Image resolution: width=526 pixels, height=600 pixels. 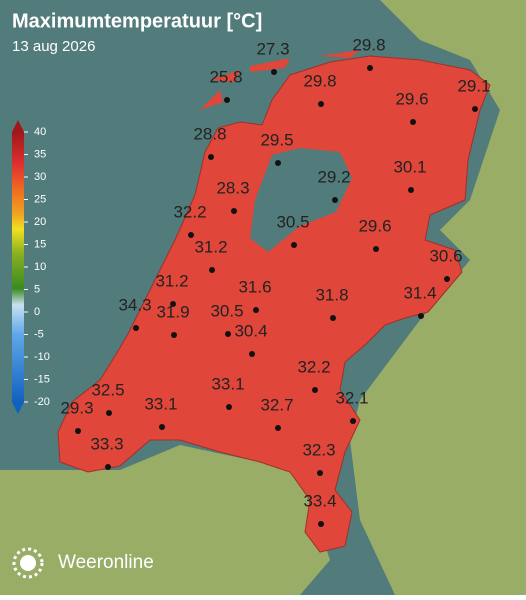 What do you see at coordinates (445, 255) in the screenshot?
I see `station-value: 30.6` at bounding box center [445, 255].